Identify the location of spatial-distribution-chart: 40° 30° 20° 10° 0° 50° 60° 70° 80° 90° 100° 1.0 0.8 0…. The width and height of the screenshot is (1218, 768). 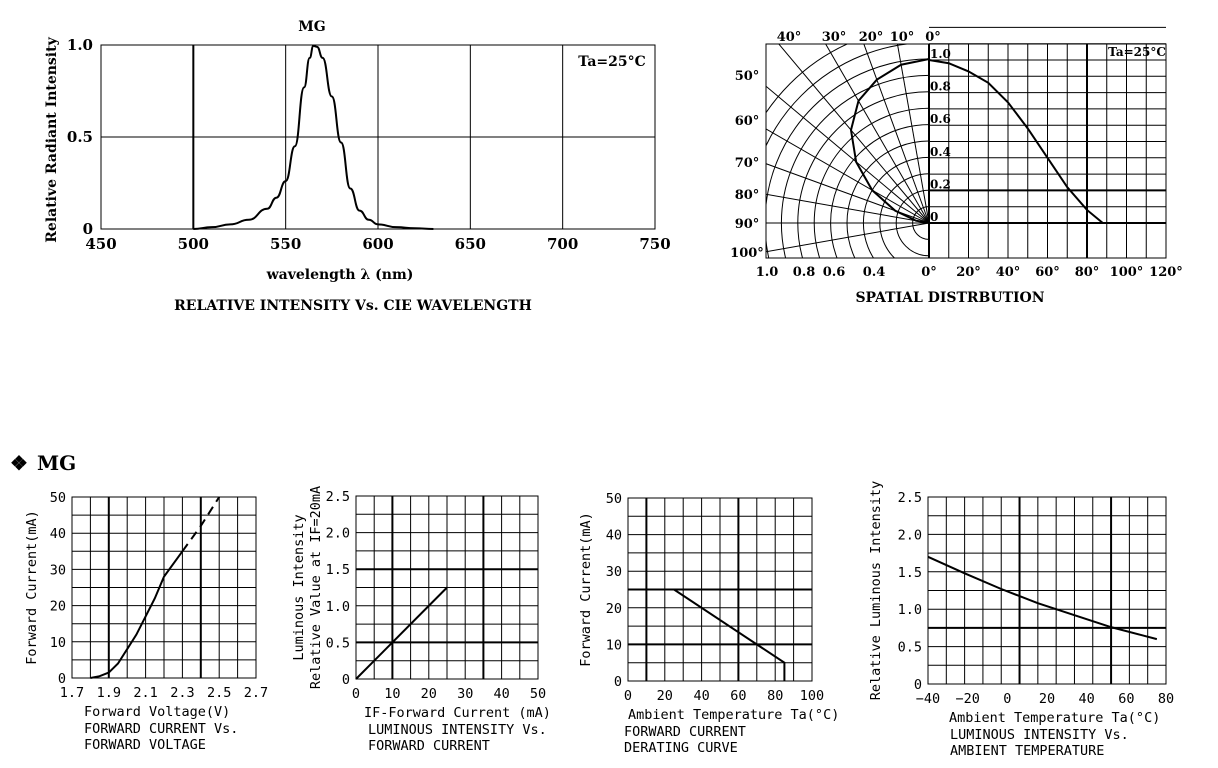
(956, 166).